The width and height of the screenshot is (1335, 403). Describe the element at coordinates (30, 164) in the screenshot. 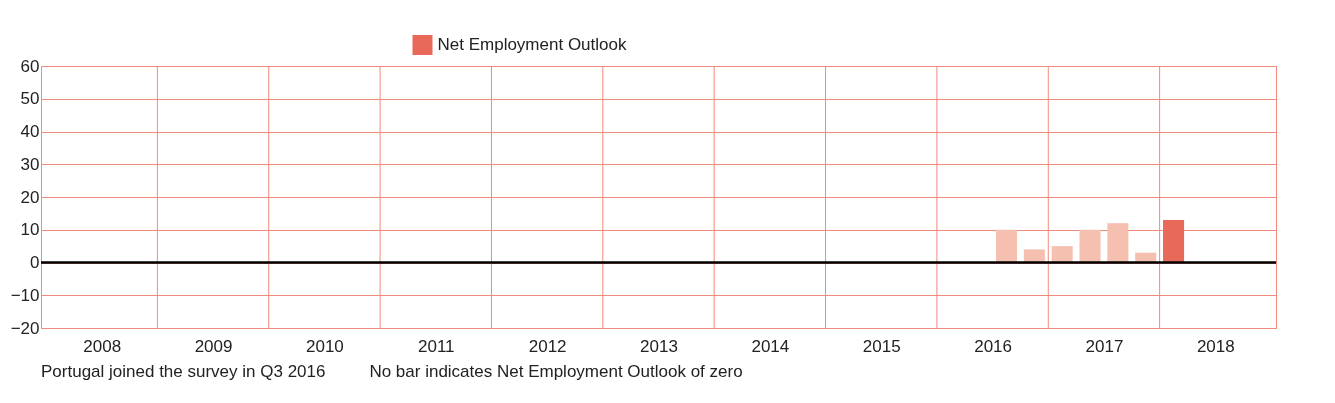

I see `y-tick-label: 30` at that location.